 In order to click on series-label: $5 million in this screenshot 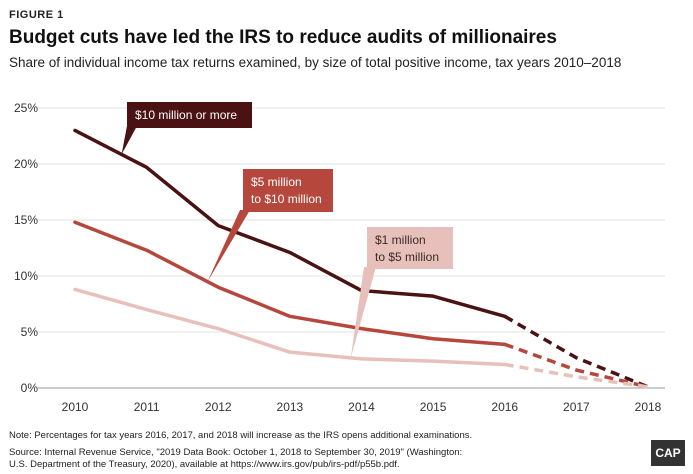, I will do `click(276, 182)`.